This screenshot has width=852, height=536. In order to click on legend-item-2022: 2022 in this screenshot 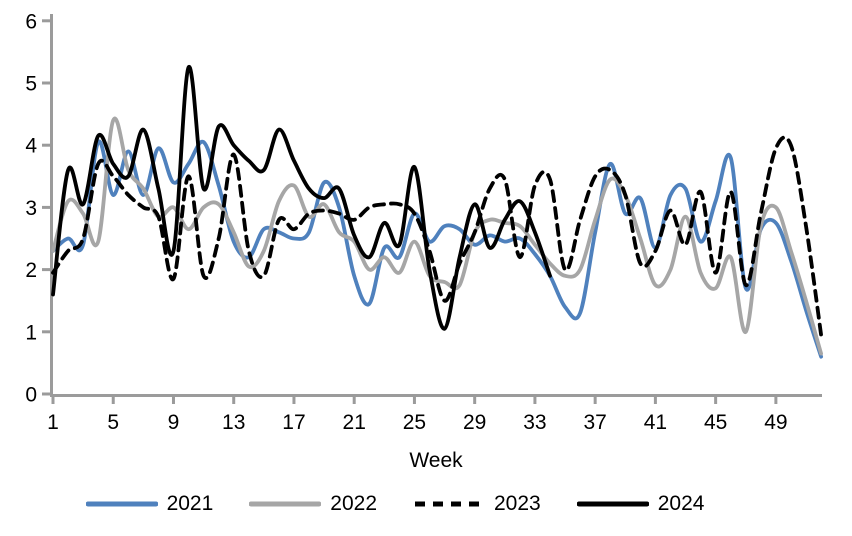, I will do `click(313, 504)`.